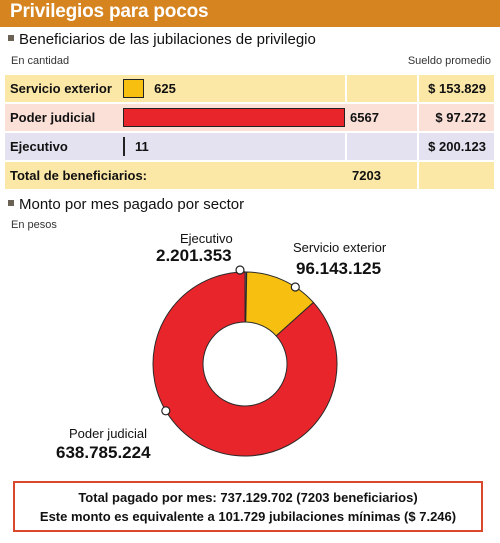 The width and height of the screenshot is (500, 543). I want to click on average-salary: $ 97.272, so click(460, 117).